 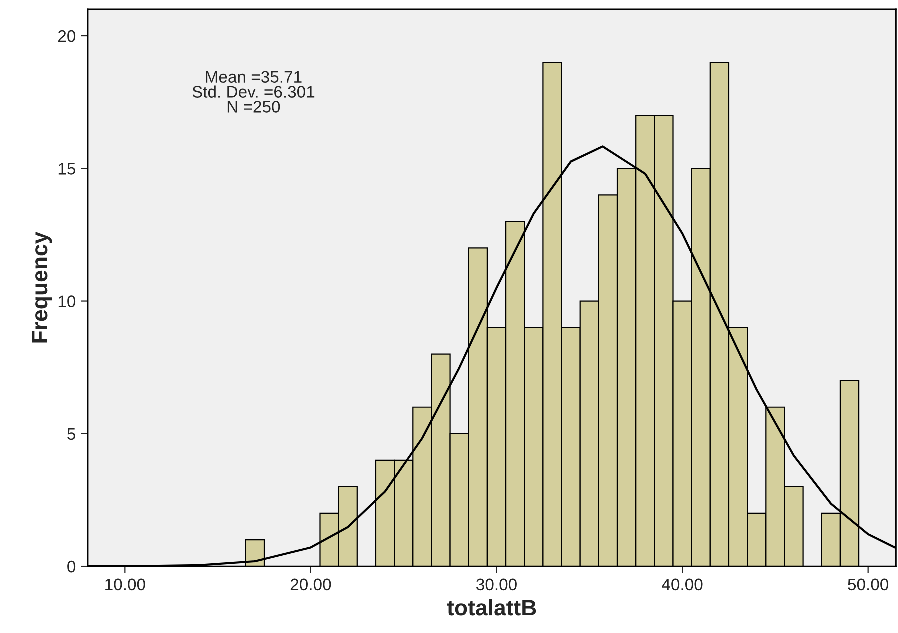 What do you see at coordinates (868, 584) in the screenshot?
I see `x-tick-label: 50.00` at bounding box center [868, 584].